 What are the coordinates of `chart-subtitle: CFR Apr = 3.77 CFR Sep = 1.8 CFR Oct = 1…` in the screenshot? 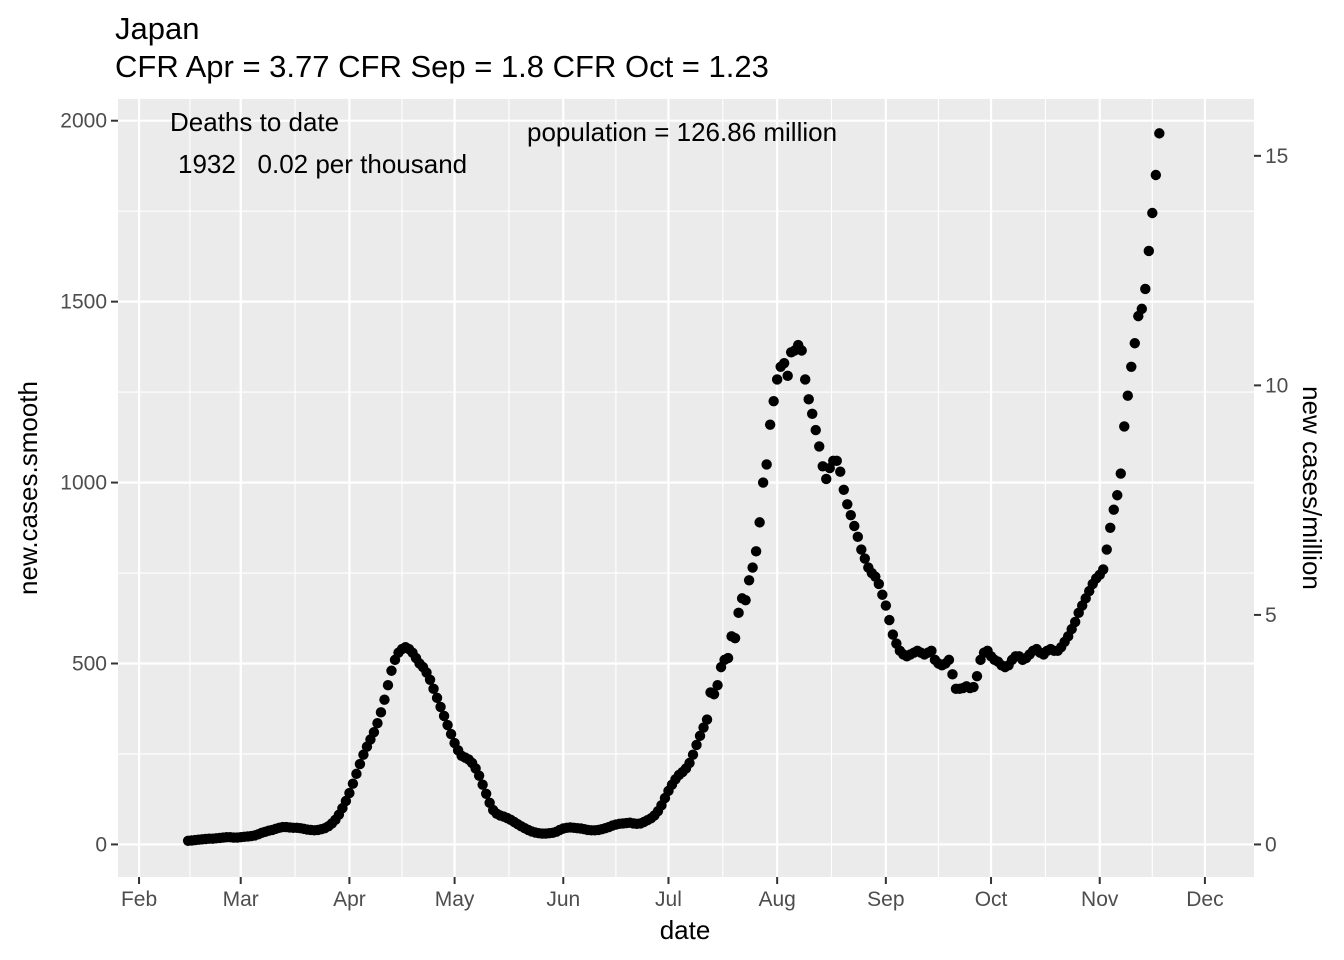 It's located at (442, 66).